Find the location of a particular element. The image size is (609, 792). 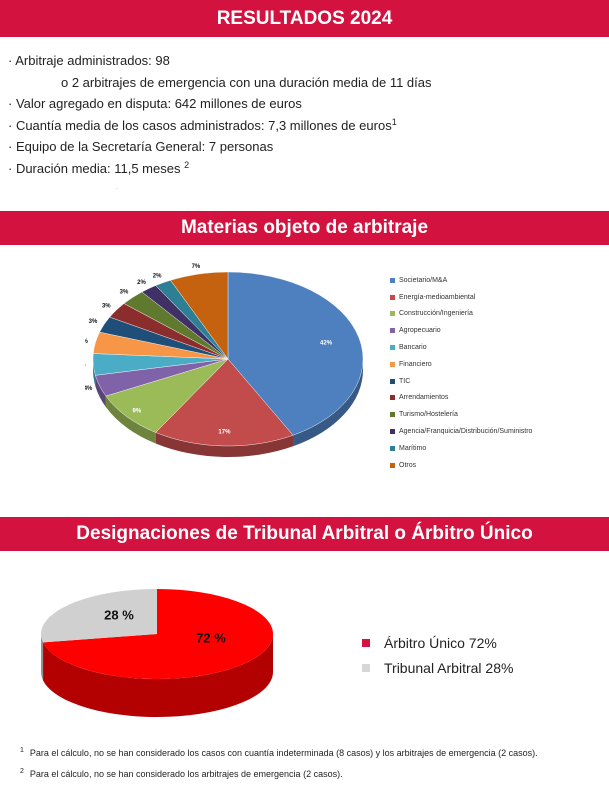

pie-slice-societario-m-a is located at coordinates (295, 353).